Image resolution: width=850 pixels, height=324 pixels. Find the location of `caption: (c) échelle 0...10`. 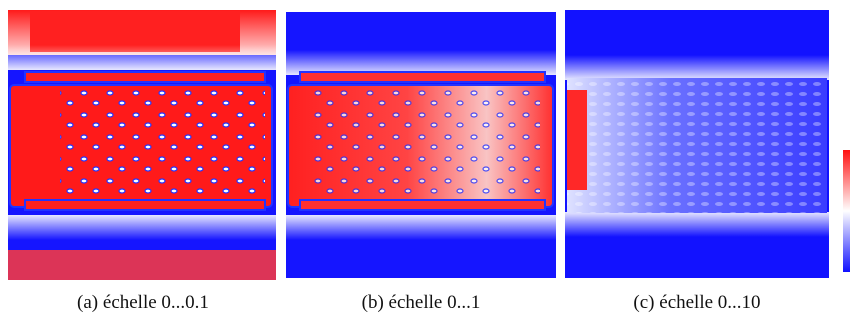

caption: (c) échelle 0...10 is located at coordinates (696, 302).